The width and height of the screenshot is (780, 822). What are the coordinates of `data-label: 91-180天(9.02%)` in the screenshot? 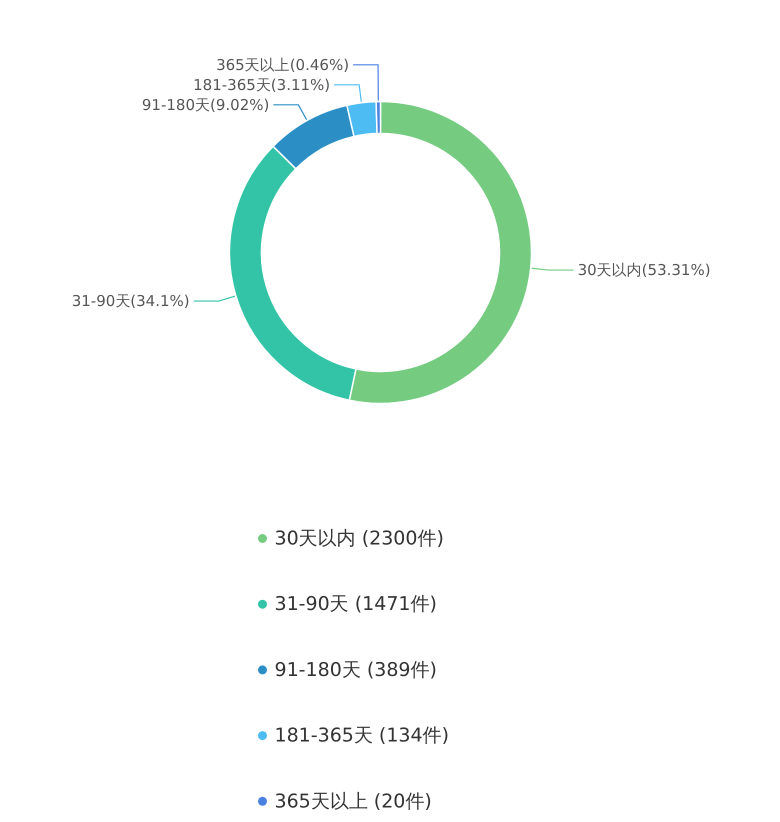 It's located at (206, 105).